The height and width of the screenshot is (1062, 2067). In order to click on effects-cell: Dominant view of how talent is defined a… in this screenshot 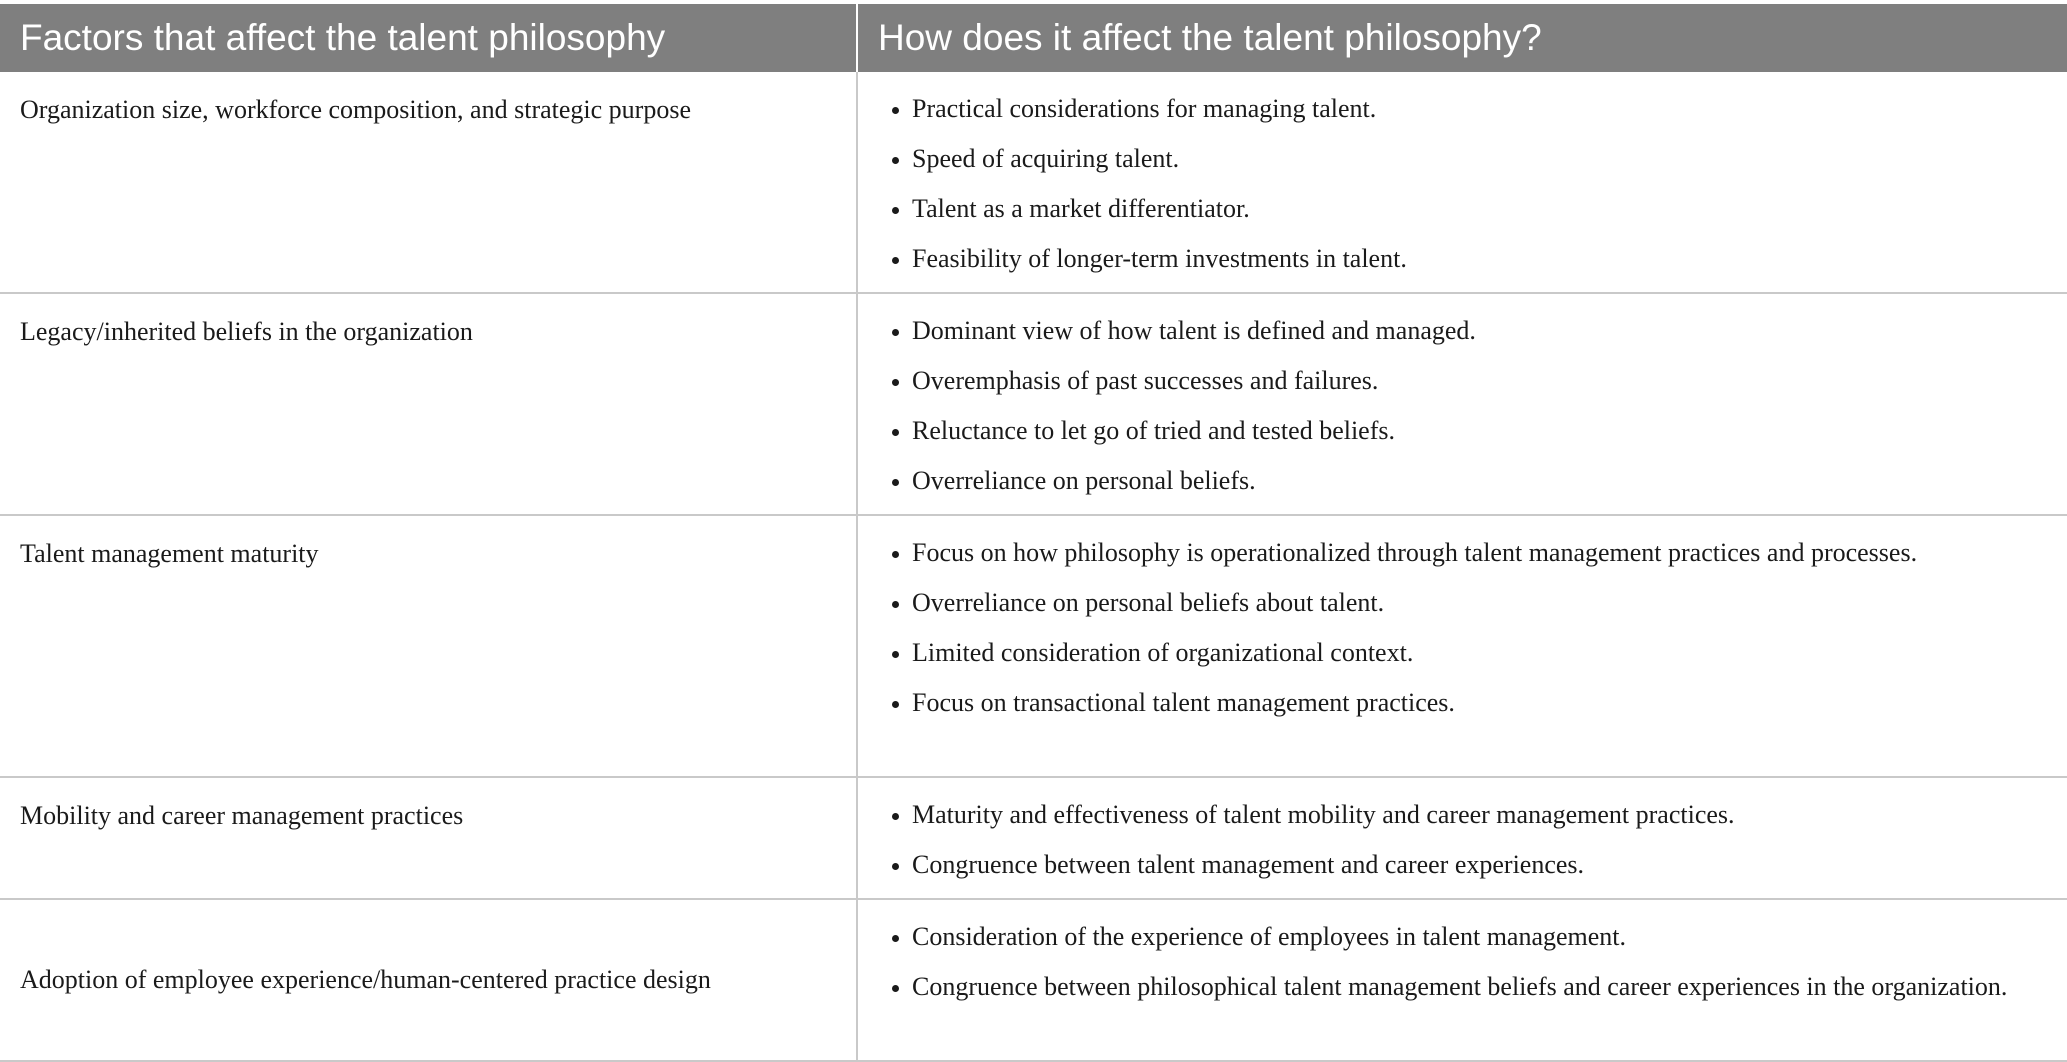, I will do `click(1462, 404)`.